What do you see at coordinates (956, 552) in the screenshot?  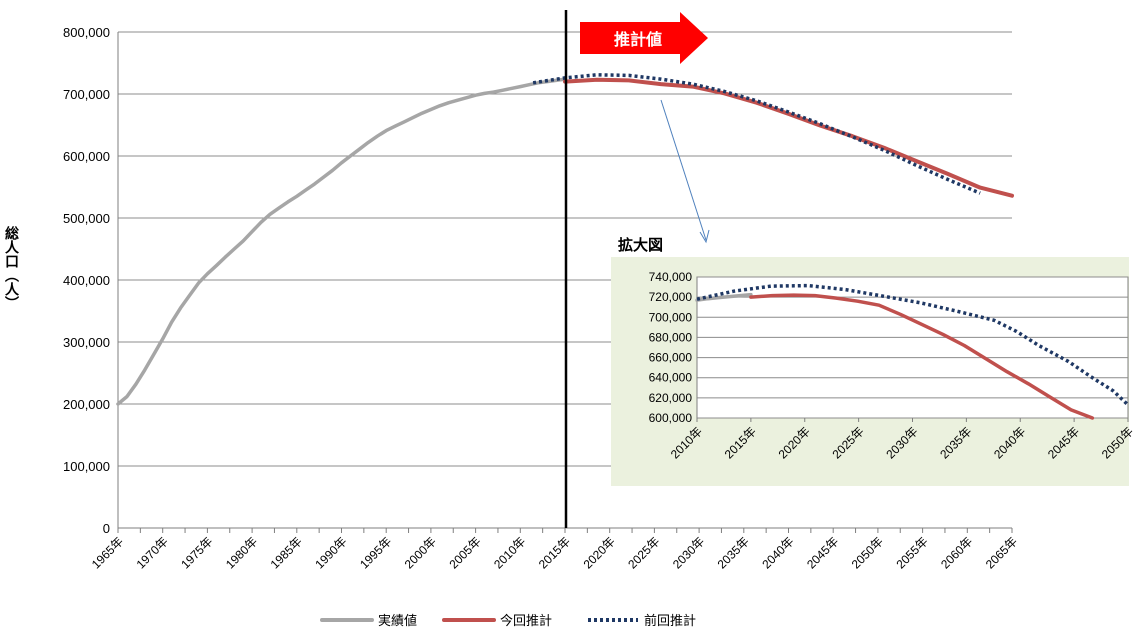 I see `x-tick-label: 2060年` at bounding box center [956, 552].